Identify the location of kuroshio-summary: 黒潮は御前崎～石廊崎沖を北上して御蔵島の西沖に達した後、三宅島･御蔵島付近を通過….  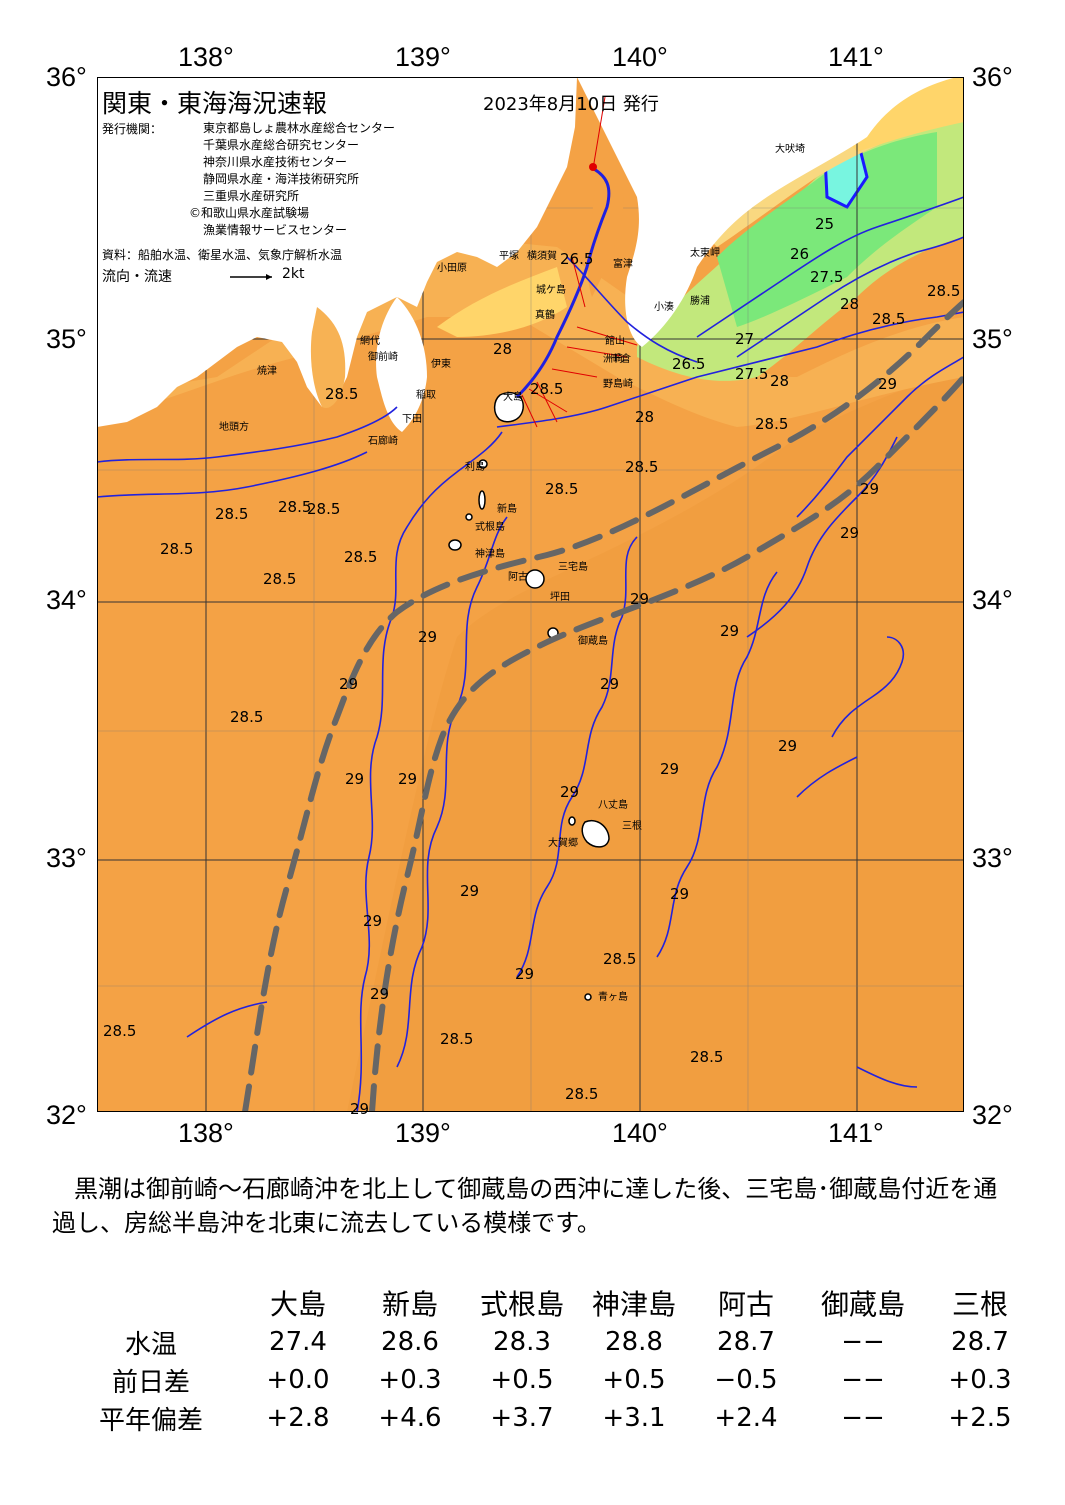
(525, 1206).